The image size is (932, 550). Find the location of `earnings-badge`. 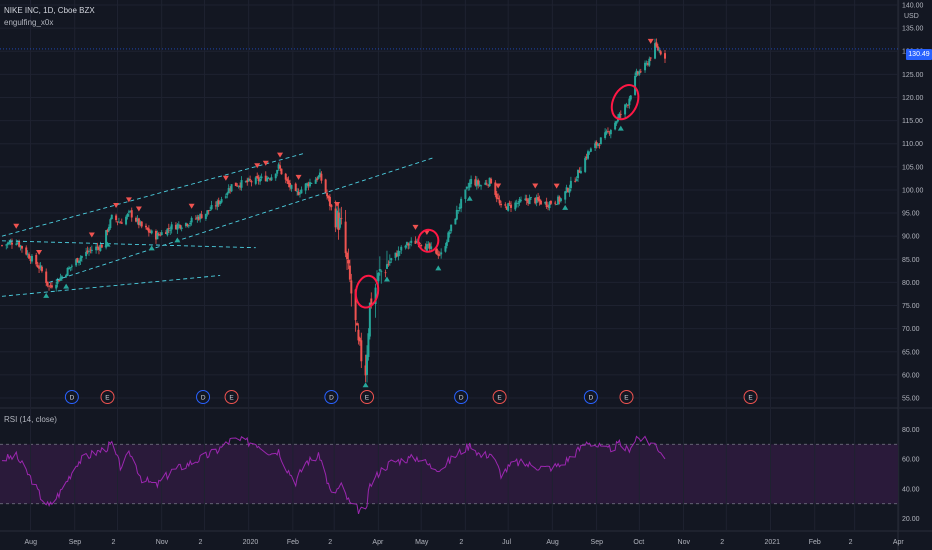

earnings-badge is located at coordinates (626, 397).